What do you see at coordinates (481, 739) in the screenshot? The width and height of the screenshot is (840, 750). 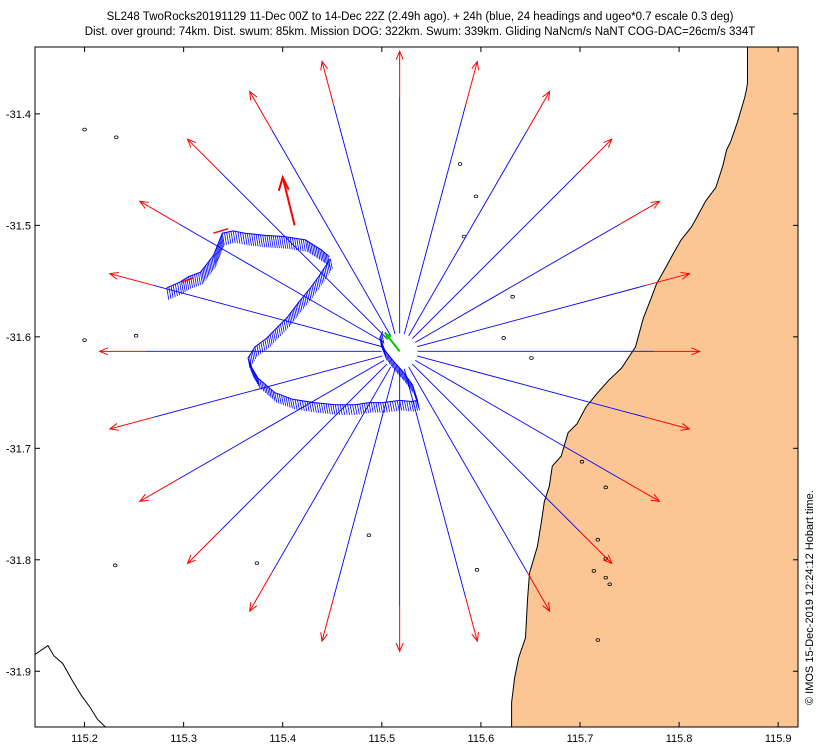 I see `x-tick-label: 115.6` at bounding box center [481, 739].